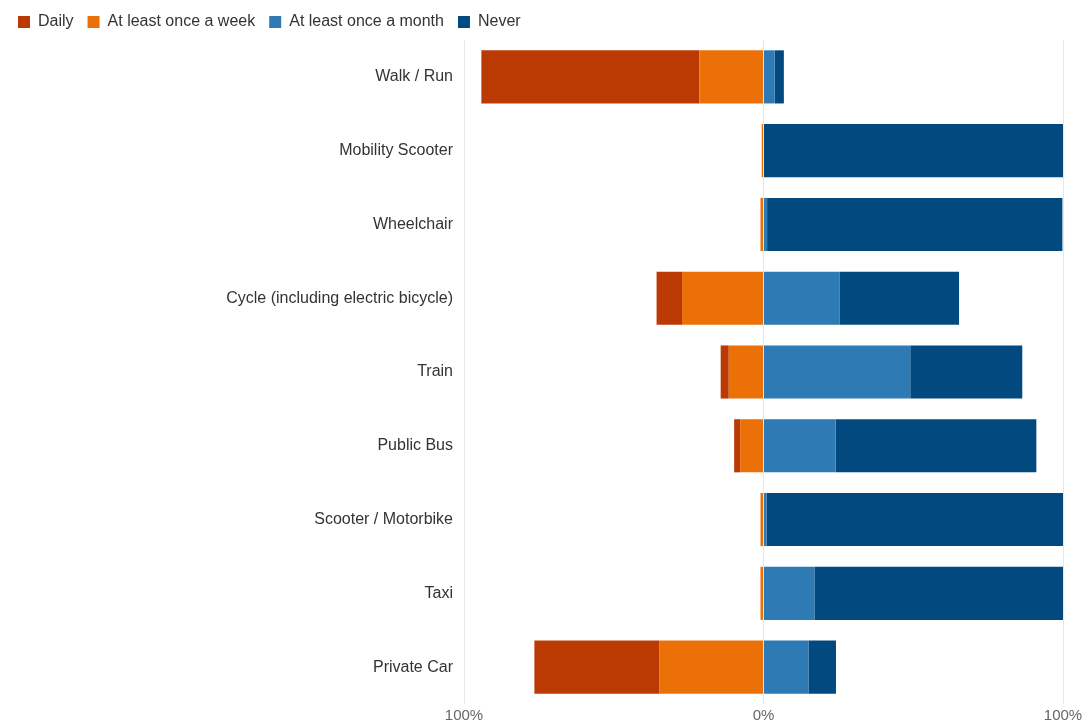  Describe the element at coordinates (413, 223) in the screenshot. I see `y-tick-label: Wheelchair` at that location.